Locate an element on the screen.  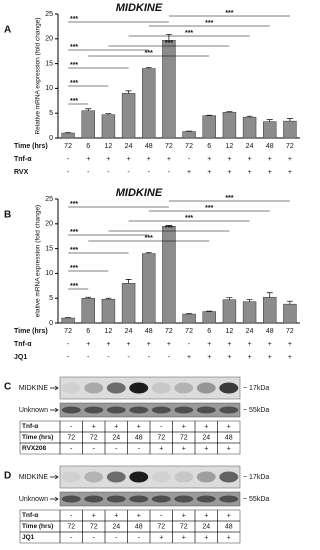
y-tick-label: 20 is located at coordinates (49, 224).